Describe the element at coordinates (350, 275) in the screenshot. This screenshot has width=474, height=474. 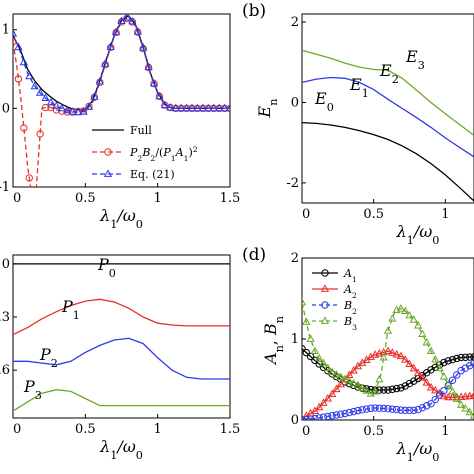
I see `legend-entry-a1: A1` at that location.